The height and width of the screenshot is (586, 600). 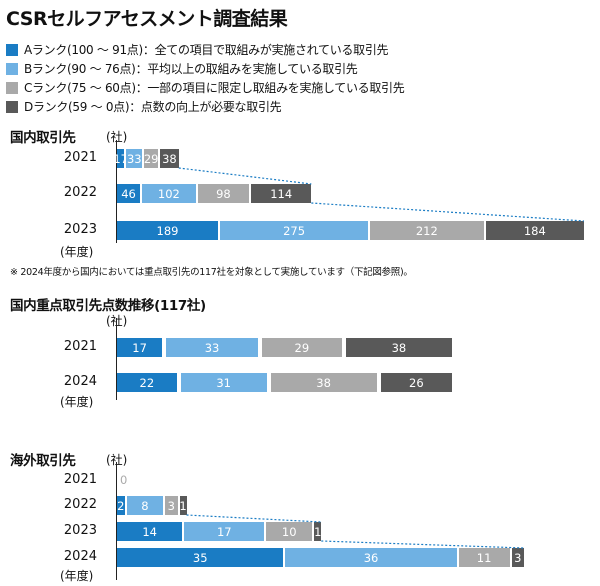 What do you see at coordinates (12, 49) in the screenshot?
I see `legend-swatch-a` at bounding box center [12, 49].